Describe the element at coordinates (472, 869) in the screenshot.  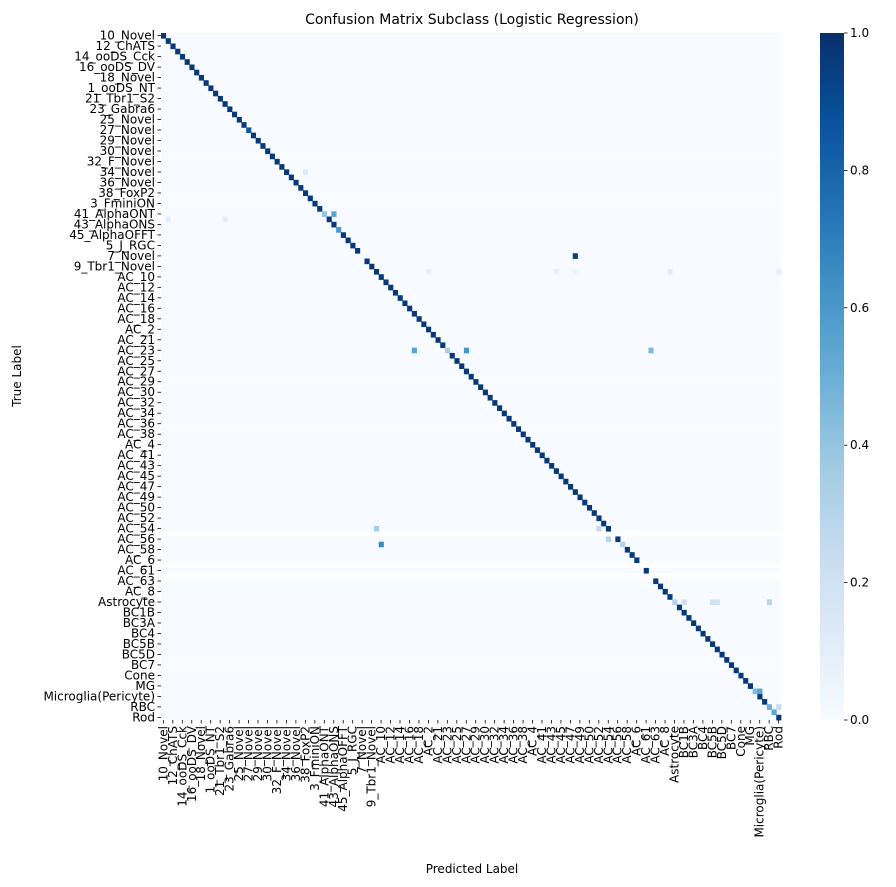
I see `x-axis-label: Predicted Label` at that location.